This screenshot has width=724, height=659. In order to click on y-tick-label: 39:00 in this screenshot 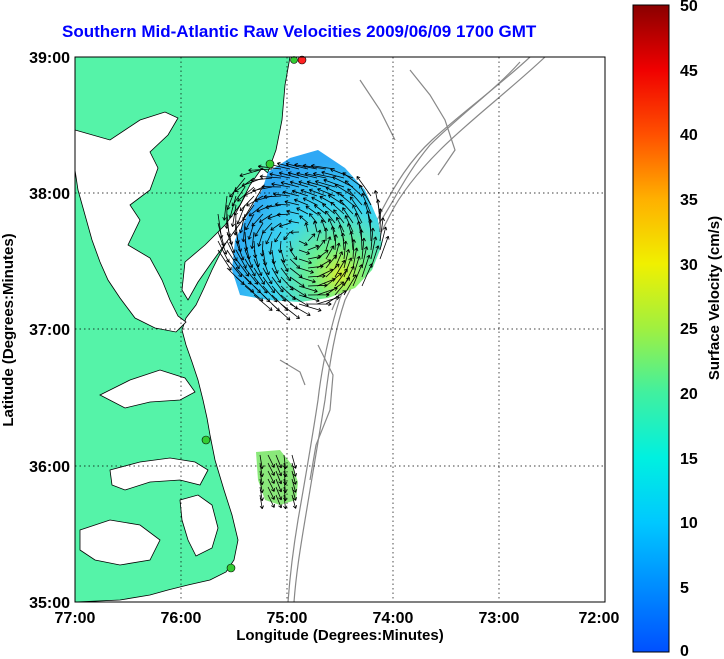, I will do `click(49, 58)`.